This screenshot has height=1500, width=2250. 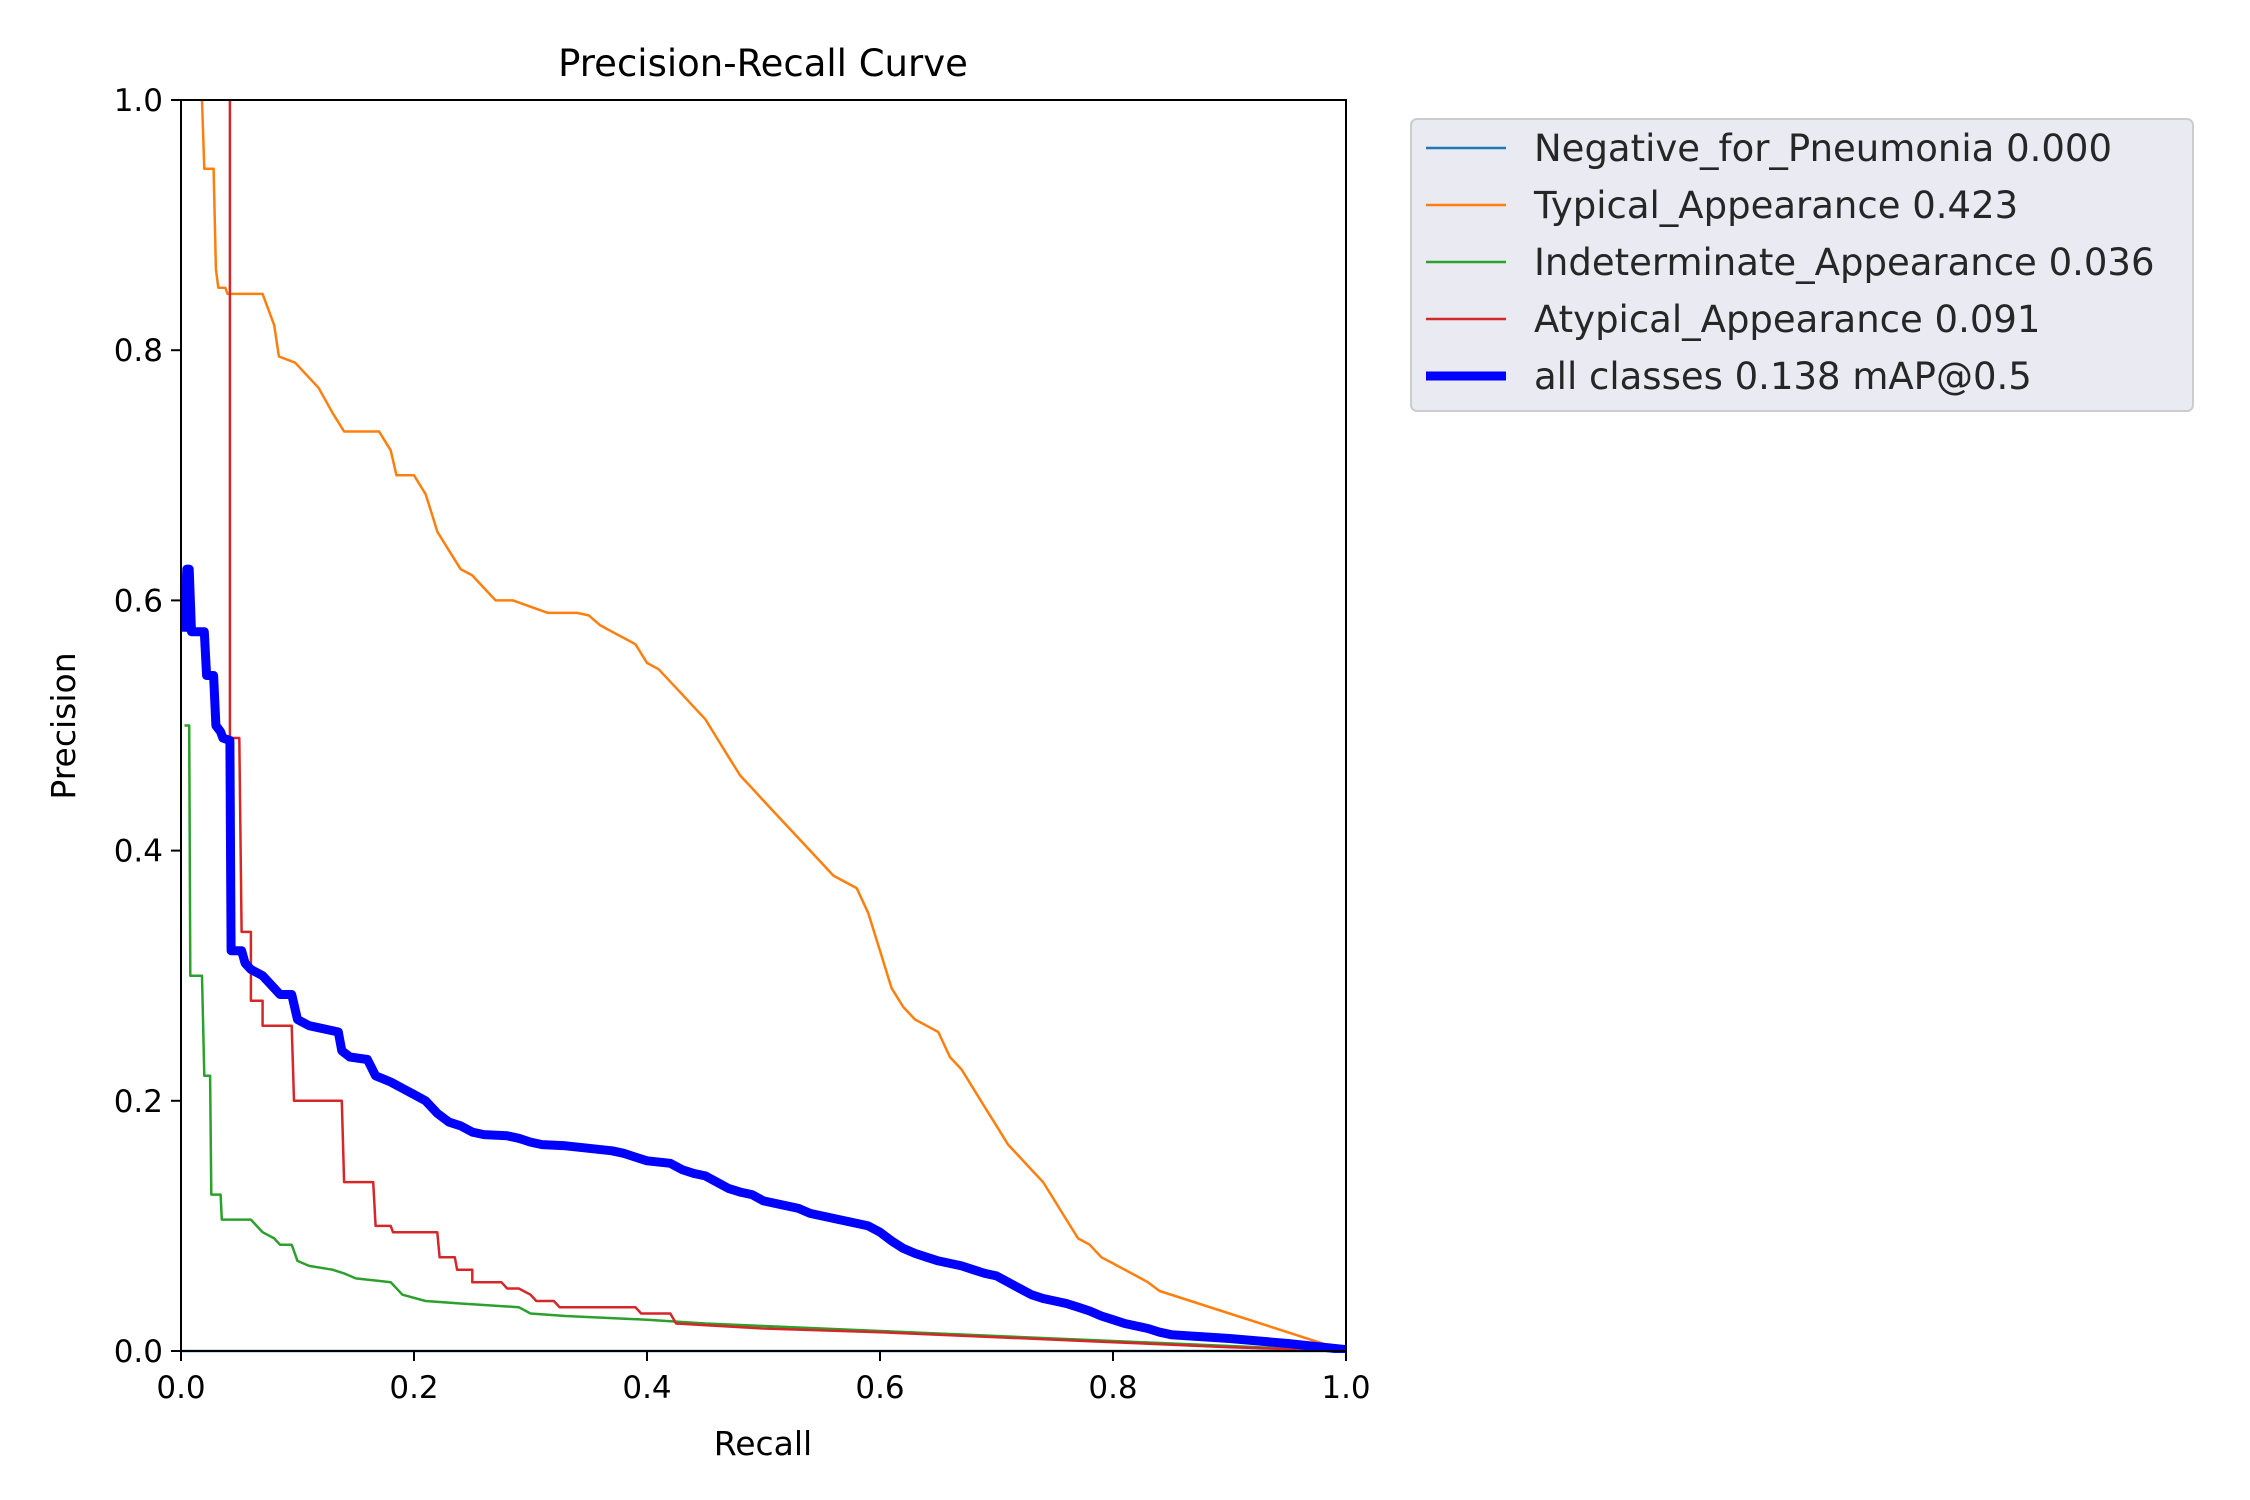 I want to click on x-tick-label: 1.0, so click(x=1345, y=1388).